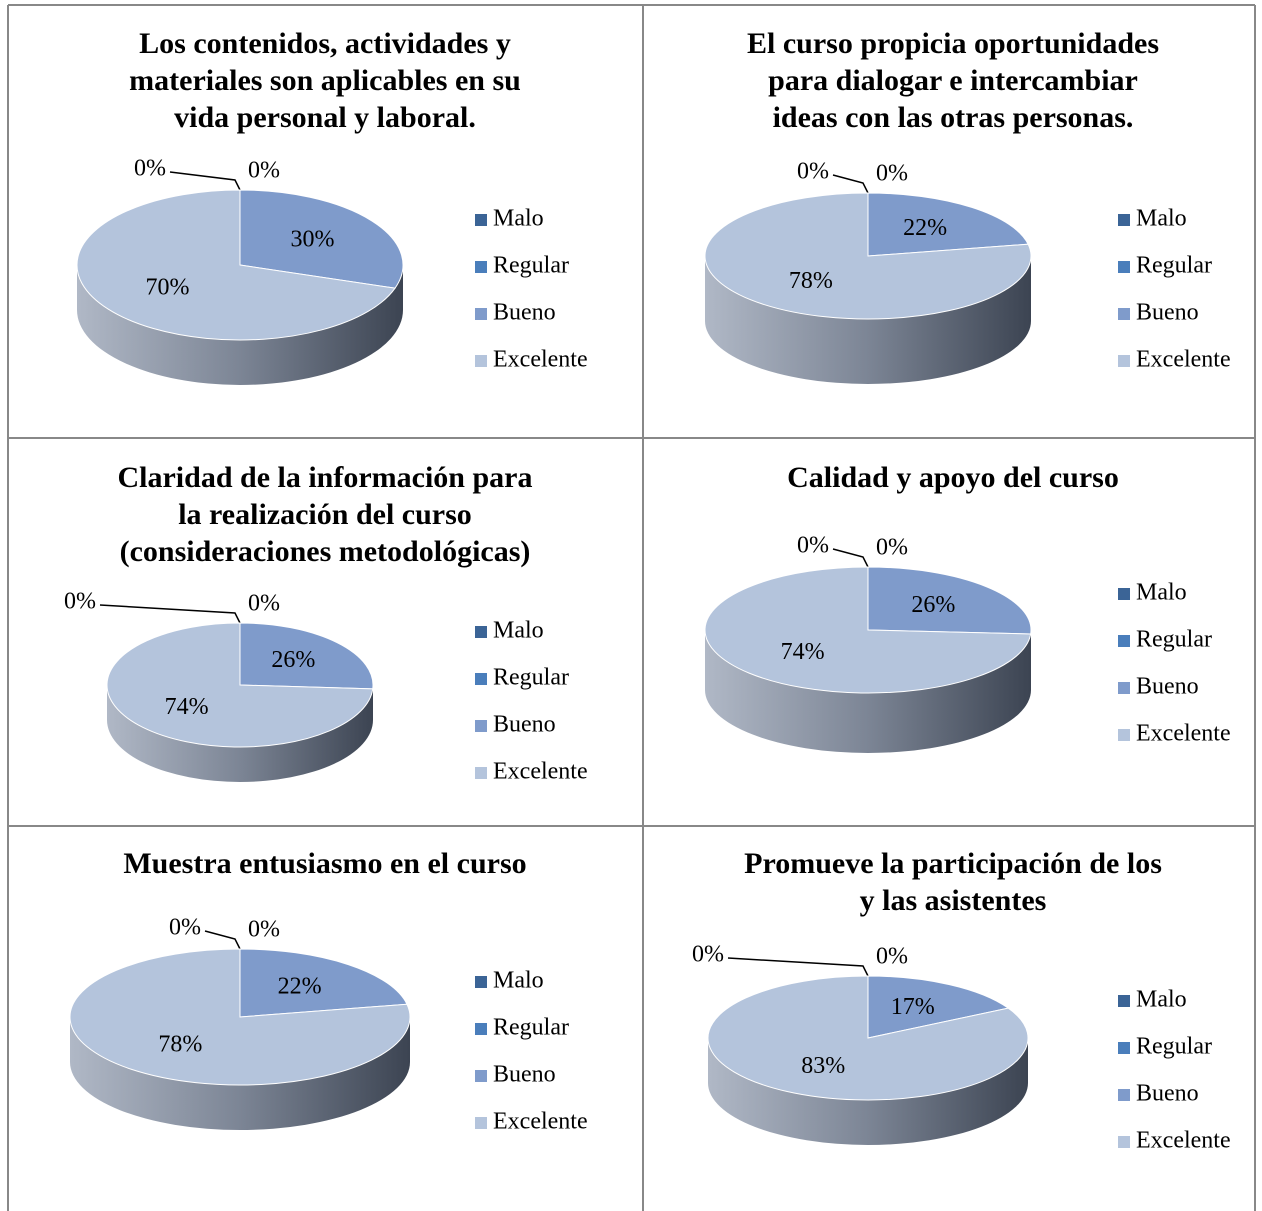 The image size is (1262, 1211). Describe the element at coordinates (325, 117) in the screenshot. I see `chart-title: vida personal y laboral.` at that location.